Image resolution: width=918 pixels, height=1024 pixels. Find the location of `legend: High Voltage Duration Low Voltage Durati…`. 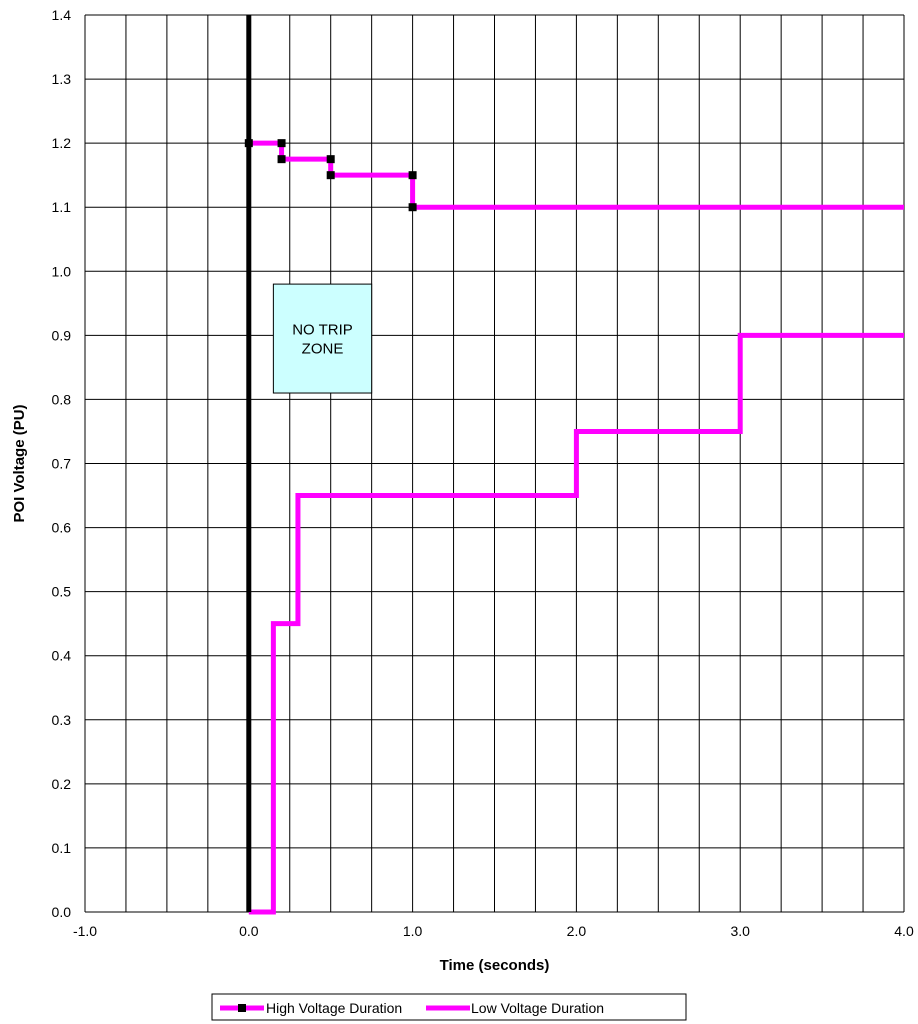

legend: High Voltage Duration Low Voltage Durati… is located at coordinates (449, 1007).